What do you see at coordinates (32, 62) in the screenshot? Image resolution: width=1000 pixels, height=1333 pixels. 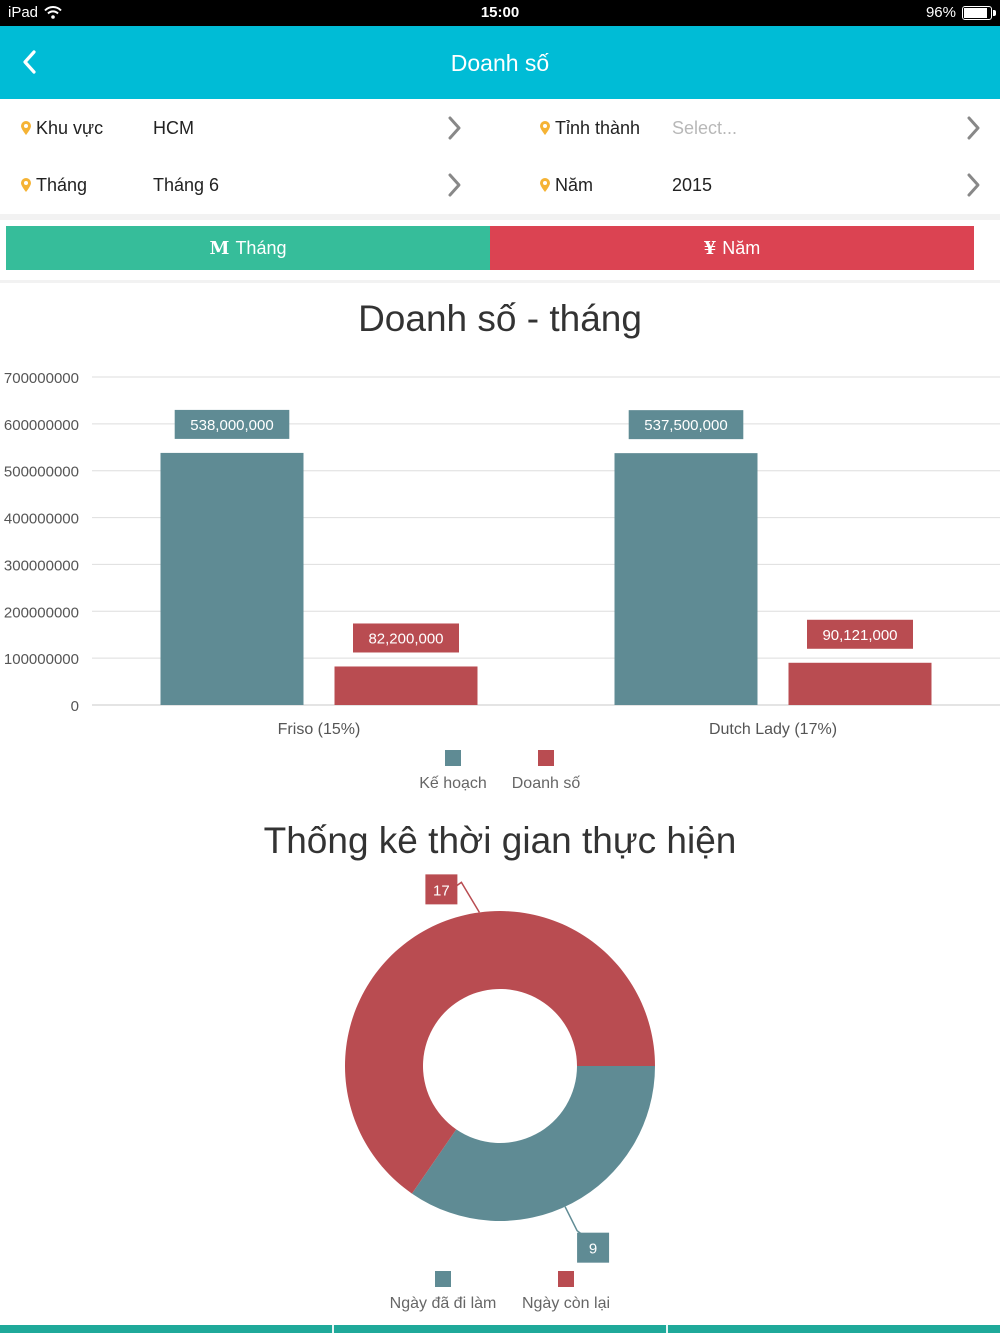 I see `back-chevron-icon` at bounding box center [32, 62].